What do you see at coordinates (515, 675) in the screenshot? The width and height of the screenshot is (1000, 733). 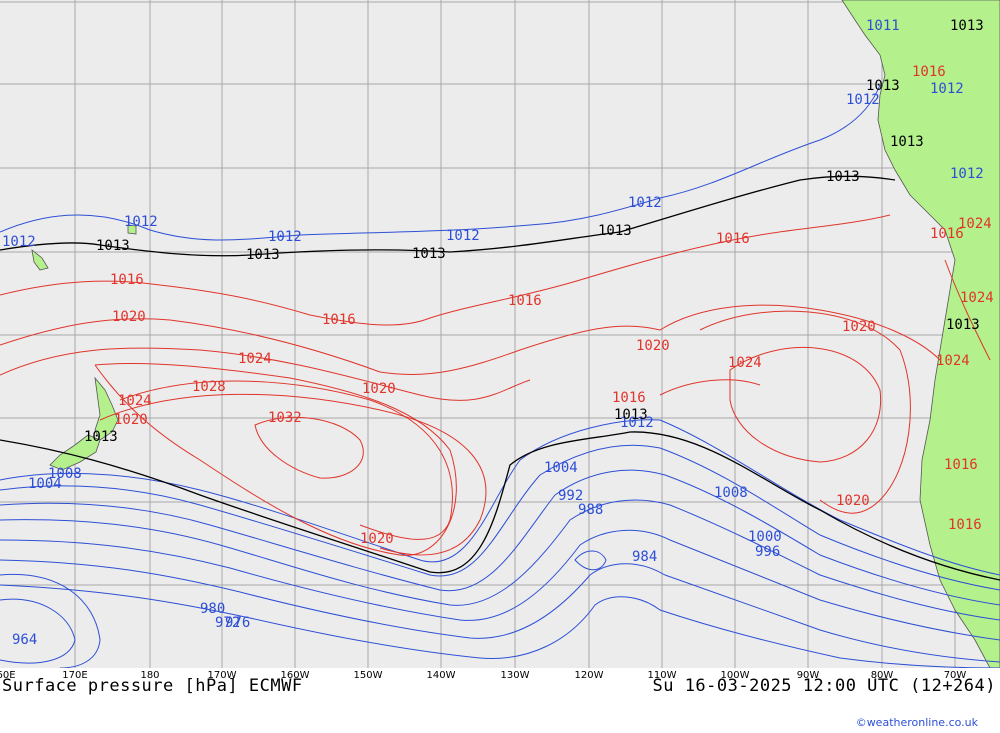 I see `lon-tick: 130W` at bounding box center [515, 675].